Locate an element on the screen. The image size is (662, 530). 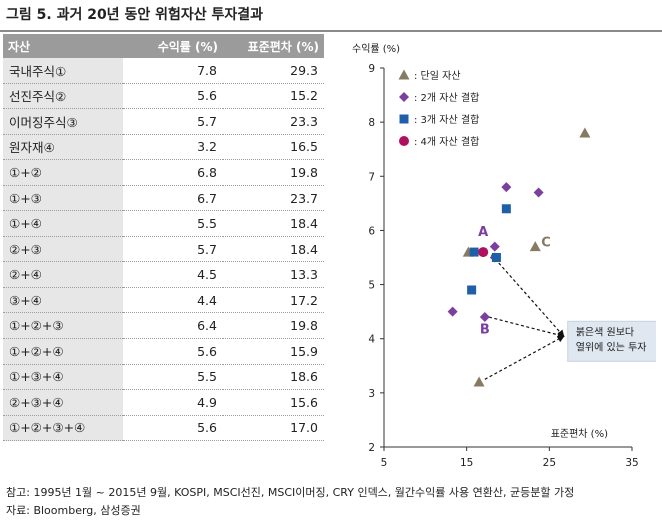
stdev-cell: 29.3 is located at coordinates (273, 71).